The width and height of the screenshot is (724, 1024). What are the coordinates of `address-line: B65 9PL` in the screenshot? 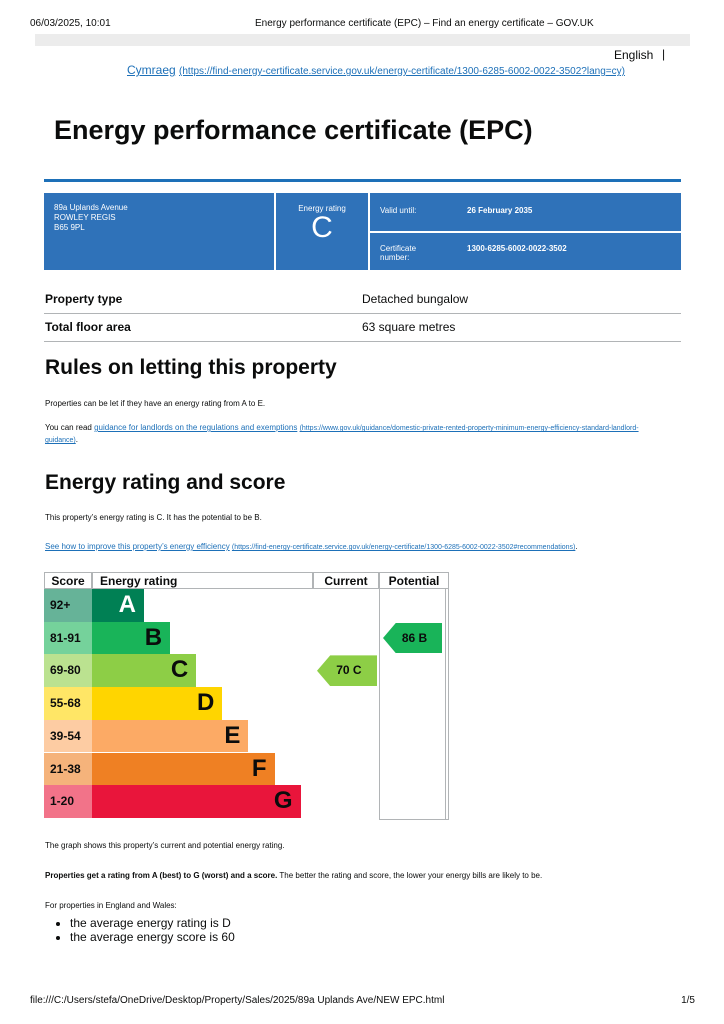 It's located at (69, 227).